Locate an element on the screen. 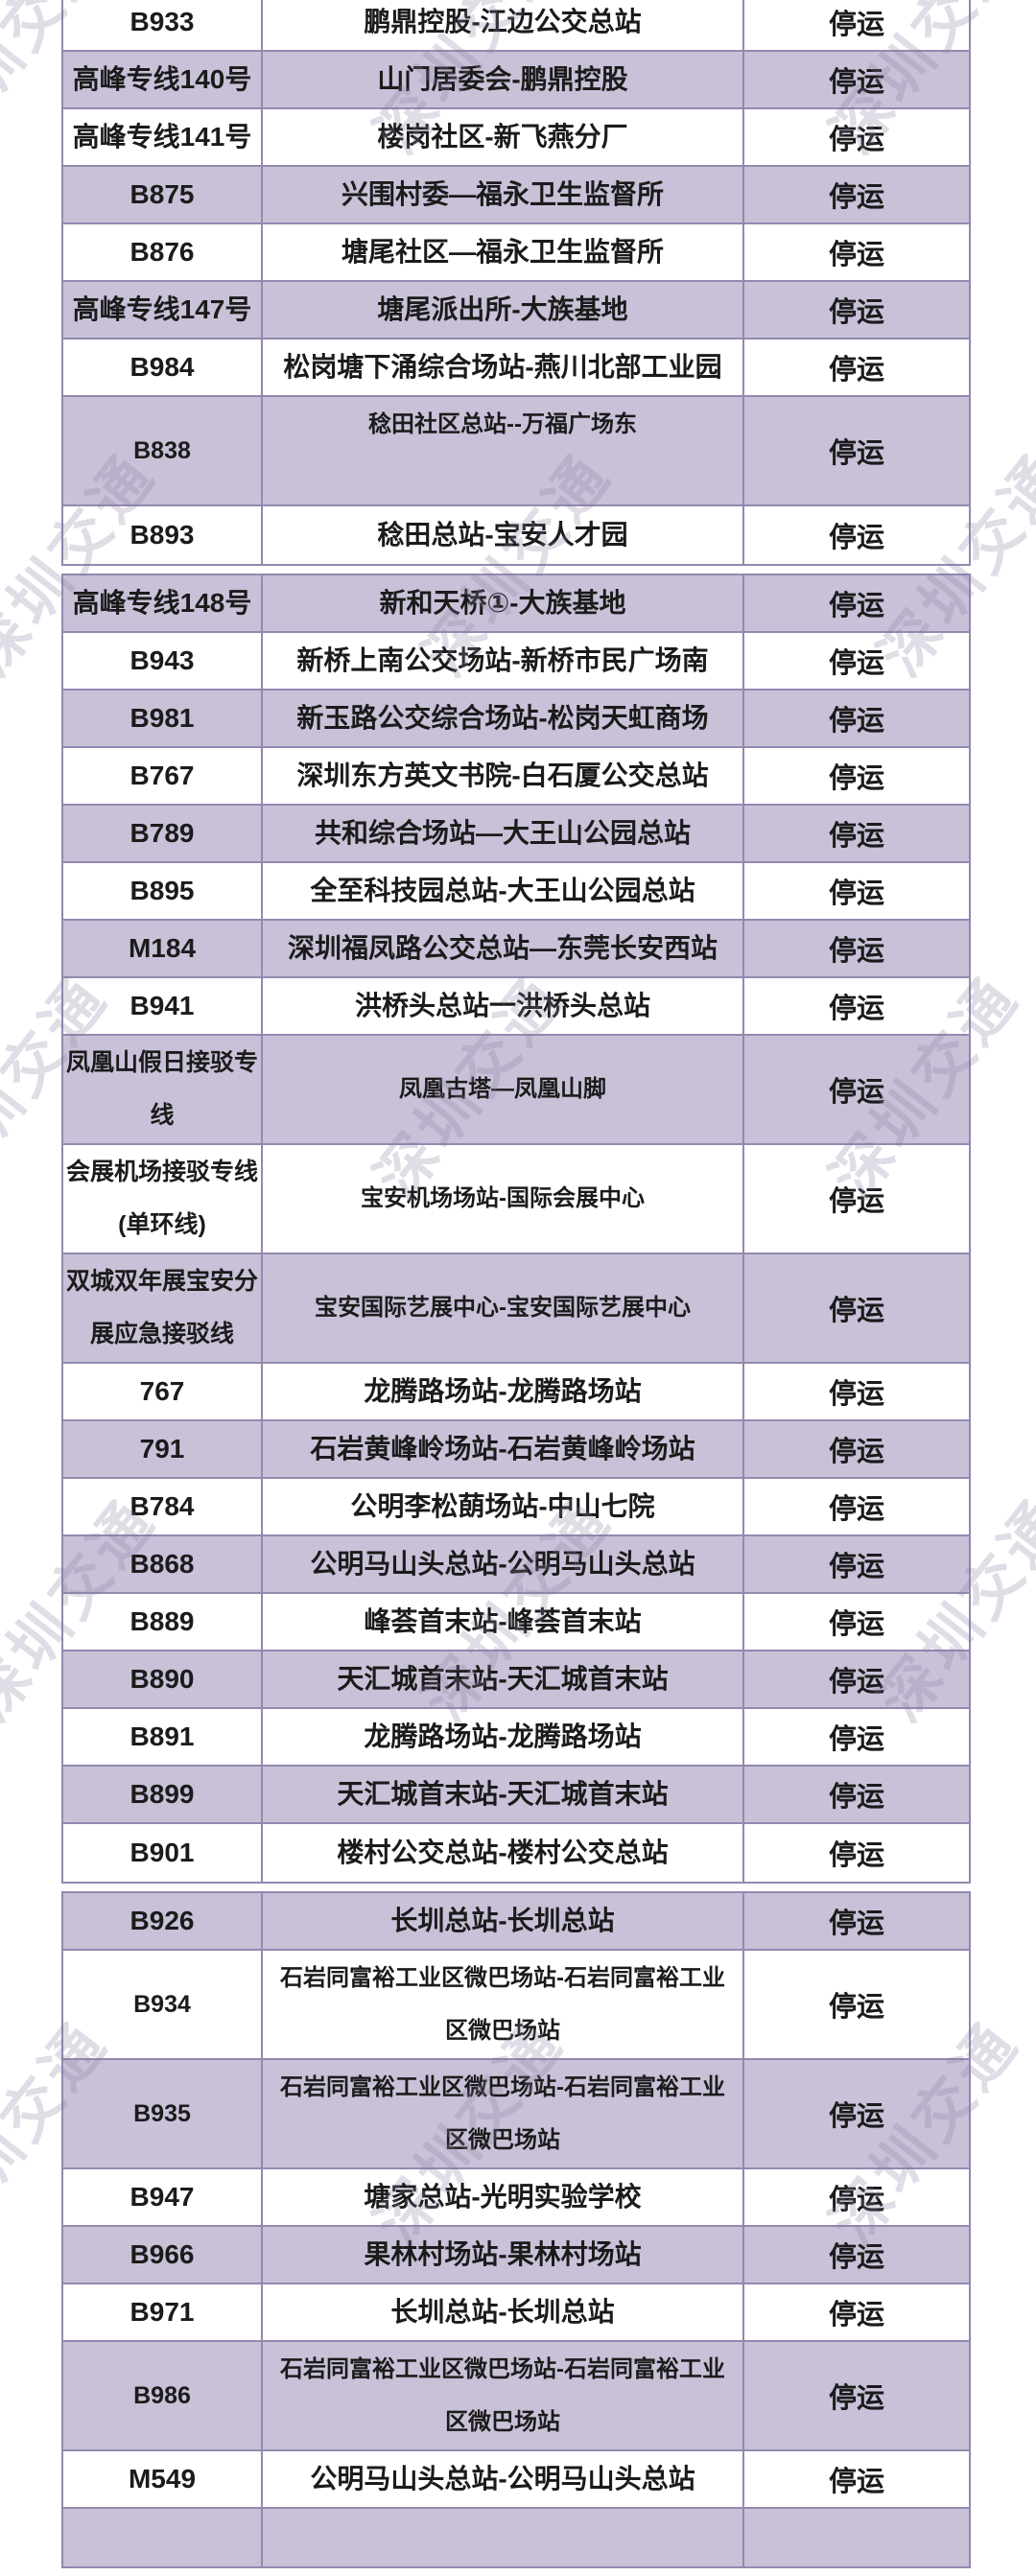 This screenshot has height=2576, width=1036. route-number-cell: B966 is located at coordinates (163, 2255).